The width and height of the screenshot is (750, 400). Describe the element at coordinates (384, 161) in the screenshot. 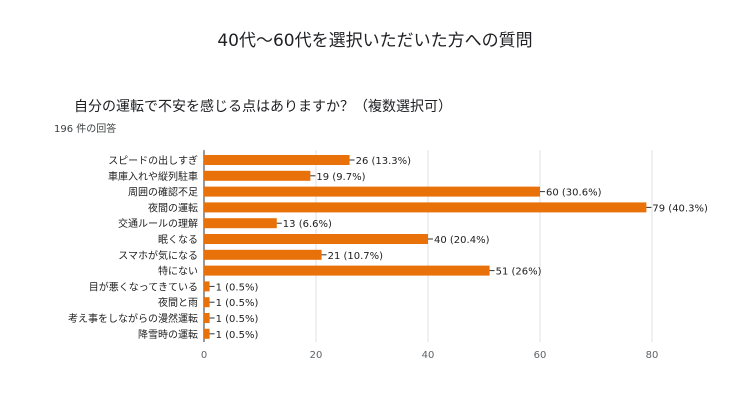

I see `data-label: 26 (13.3%)` at that location.